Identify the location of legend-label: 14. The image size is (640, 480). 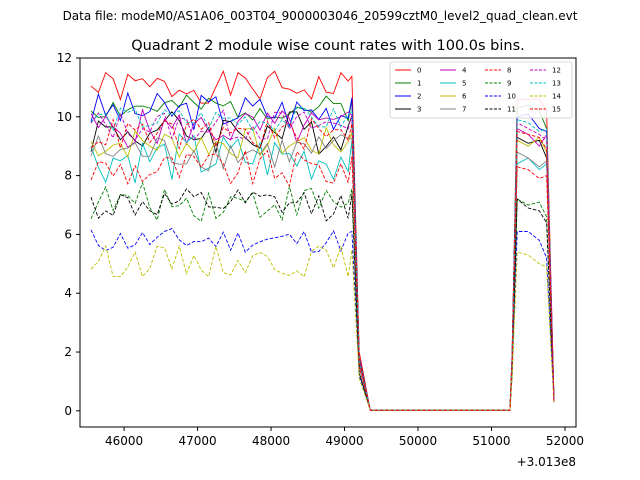
(556, 97).